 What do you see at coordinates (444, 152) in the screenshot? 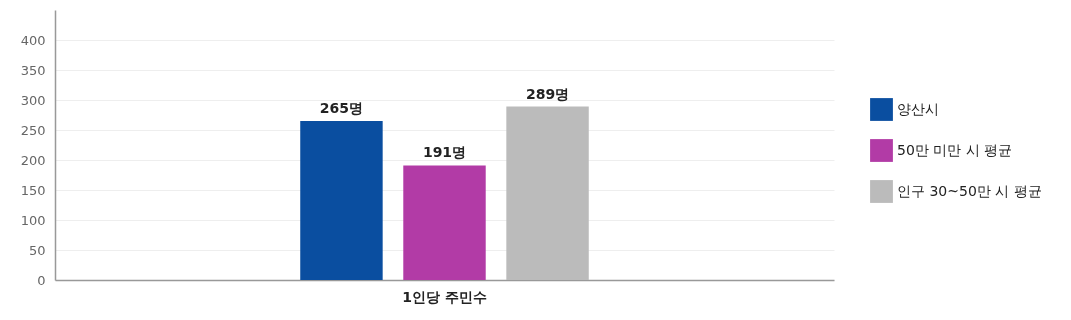
I see `data-label: 191명` at bounding box center [444, 152].